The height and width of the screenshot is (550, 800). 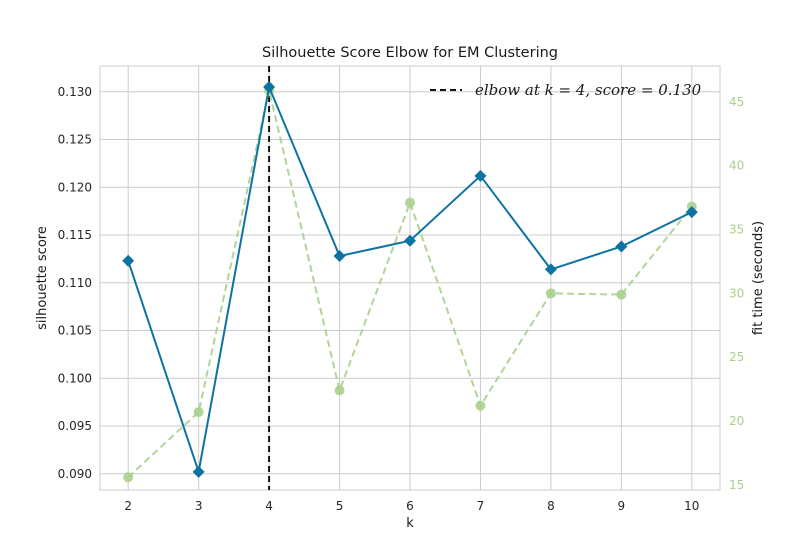 What do you see at coordinates (128, 506) in the screenshot?
I see `x-tick-label: 2` at bounding box center [128, 506].